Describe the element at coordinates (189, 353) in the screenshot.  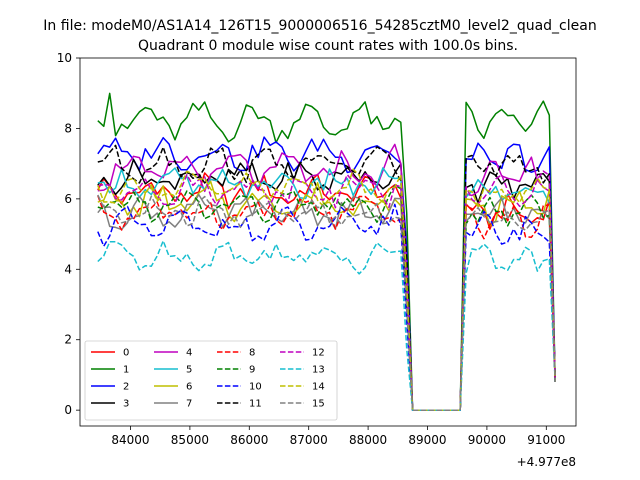
I see `legend-label-4: 4` at that location.